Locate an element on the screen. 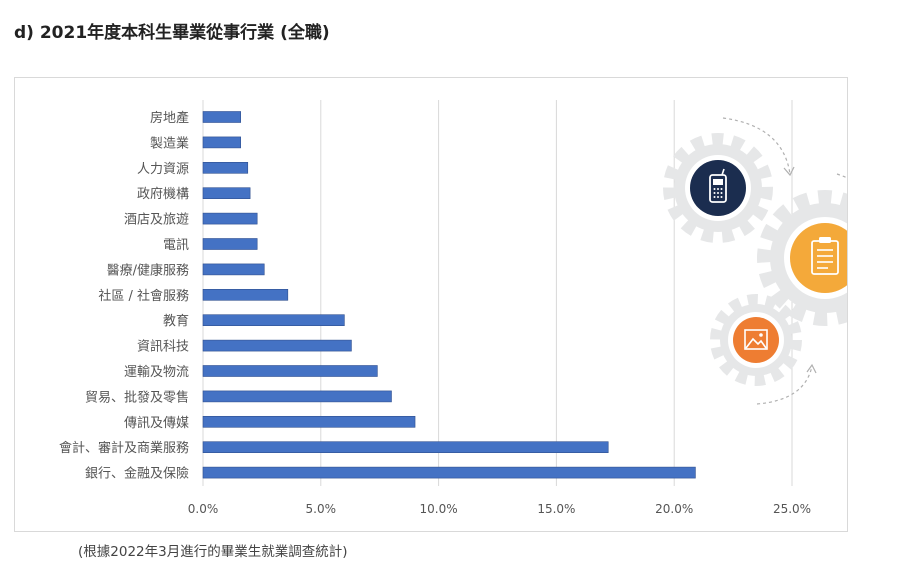 This screenshot has height=570, width=916. x-tick-label: 25.0% is located at coordinates (792, 509).